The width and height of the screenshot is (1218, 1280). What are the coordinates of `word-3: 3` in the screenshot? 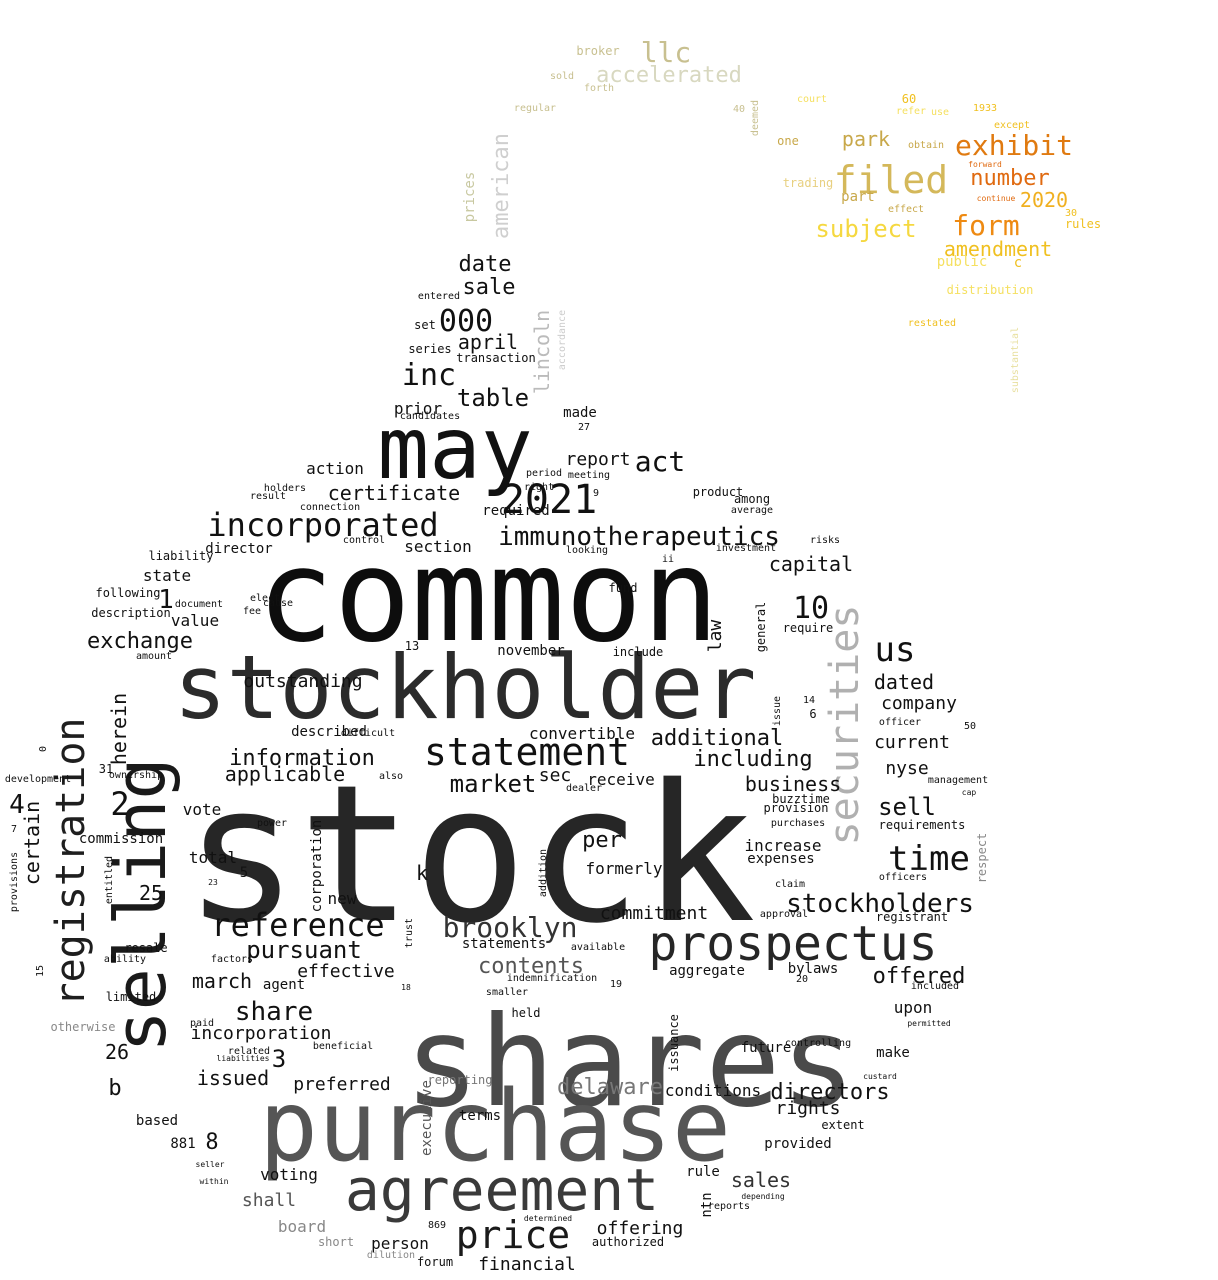 It's located at (279, 1059).